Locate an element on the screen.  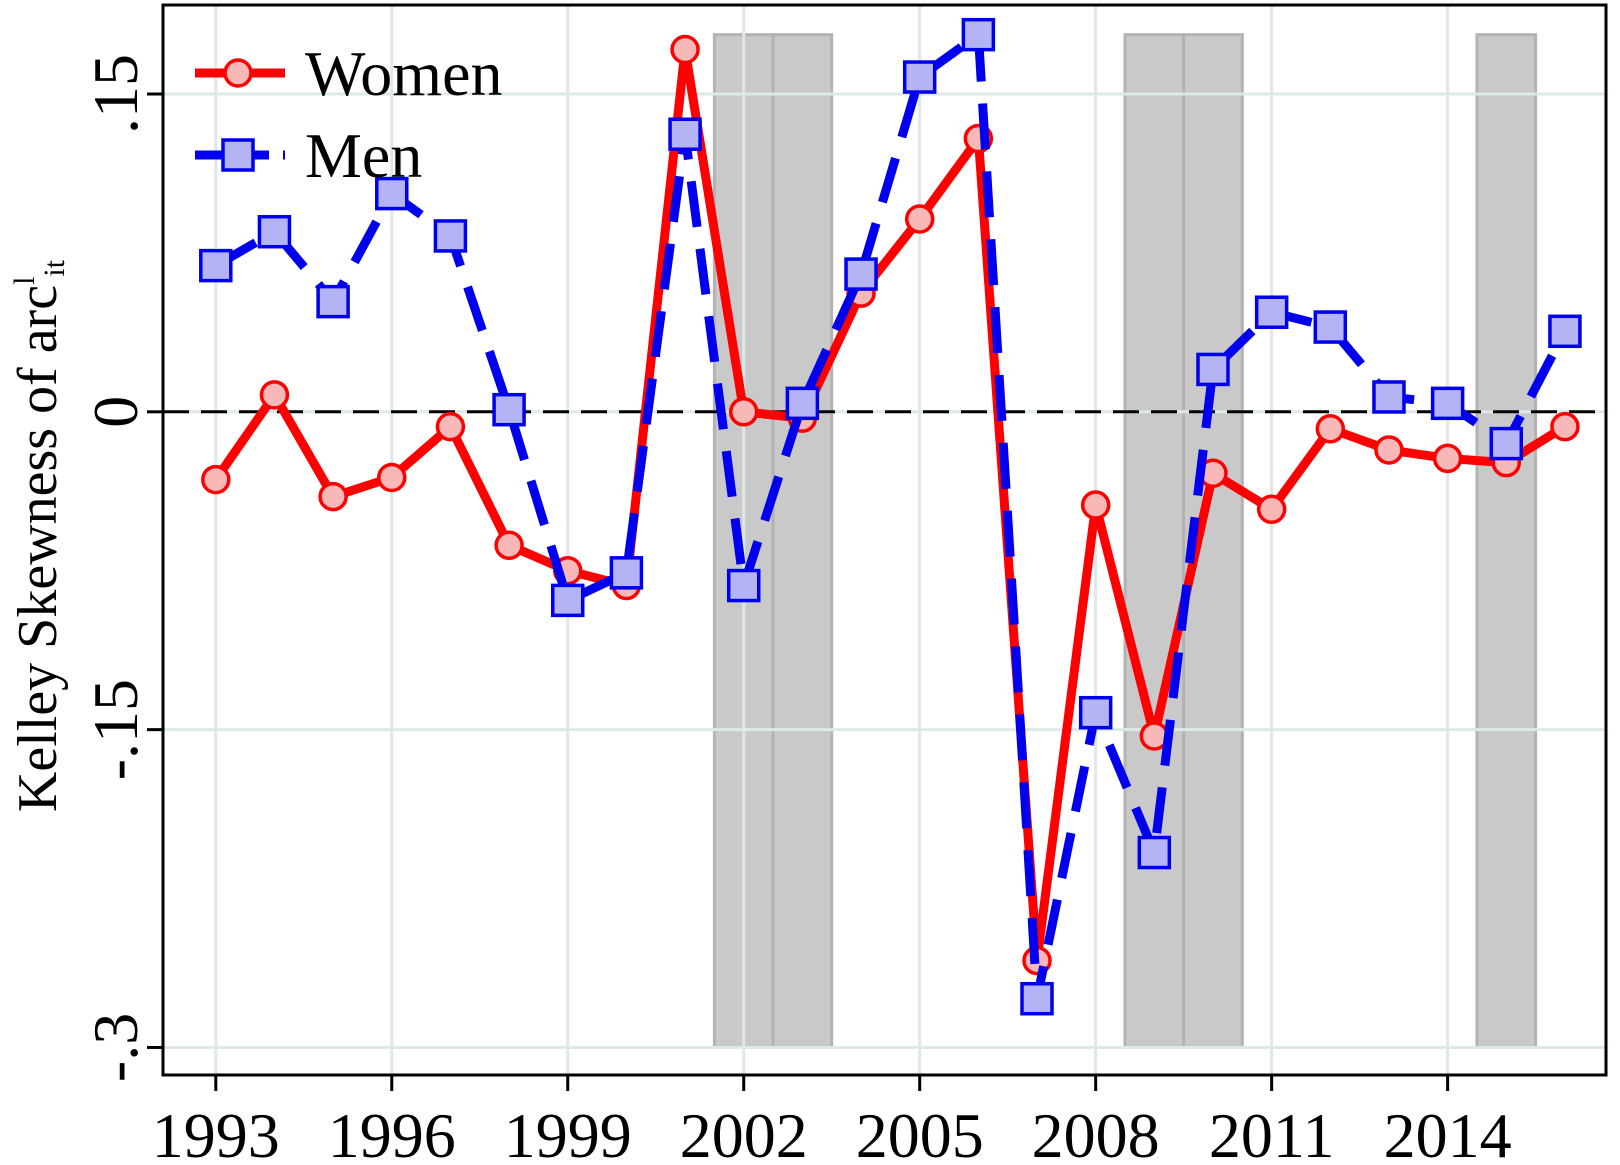
x-tick-label: 2005 is located at coordinates (920, 1132).